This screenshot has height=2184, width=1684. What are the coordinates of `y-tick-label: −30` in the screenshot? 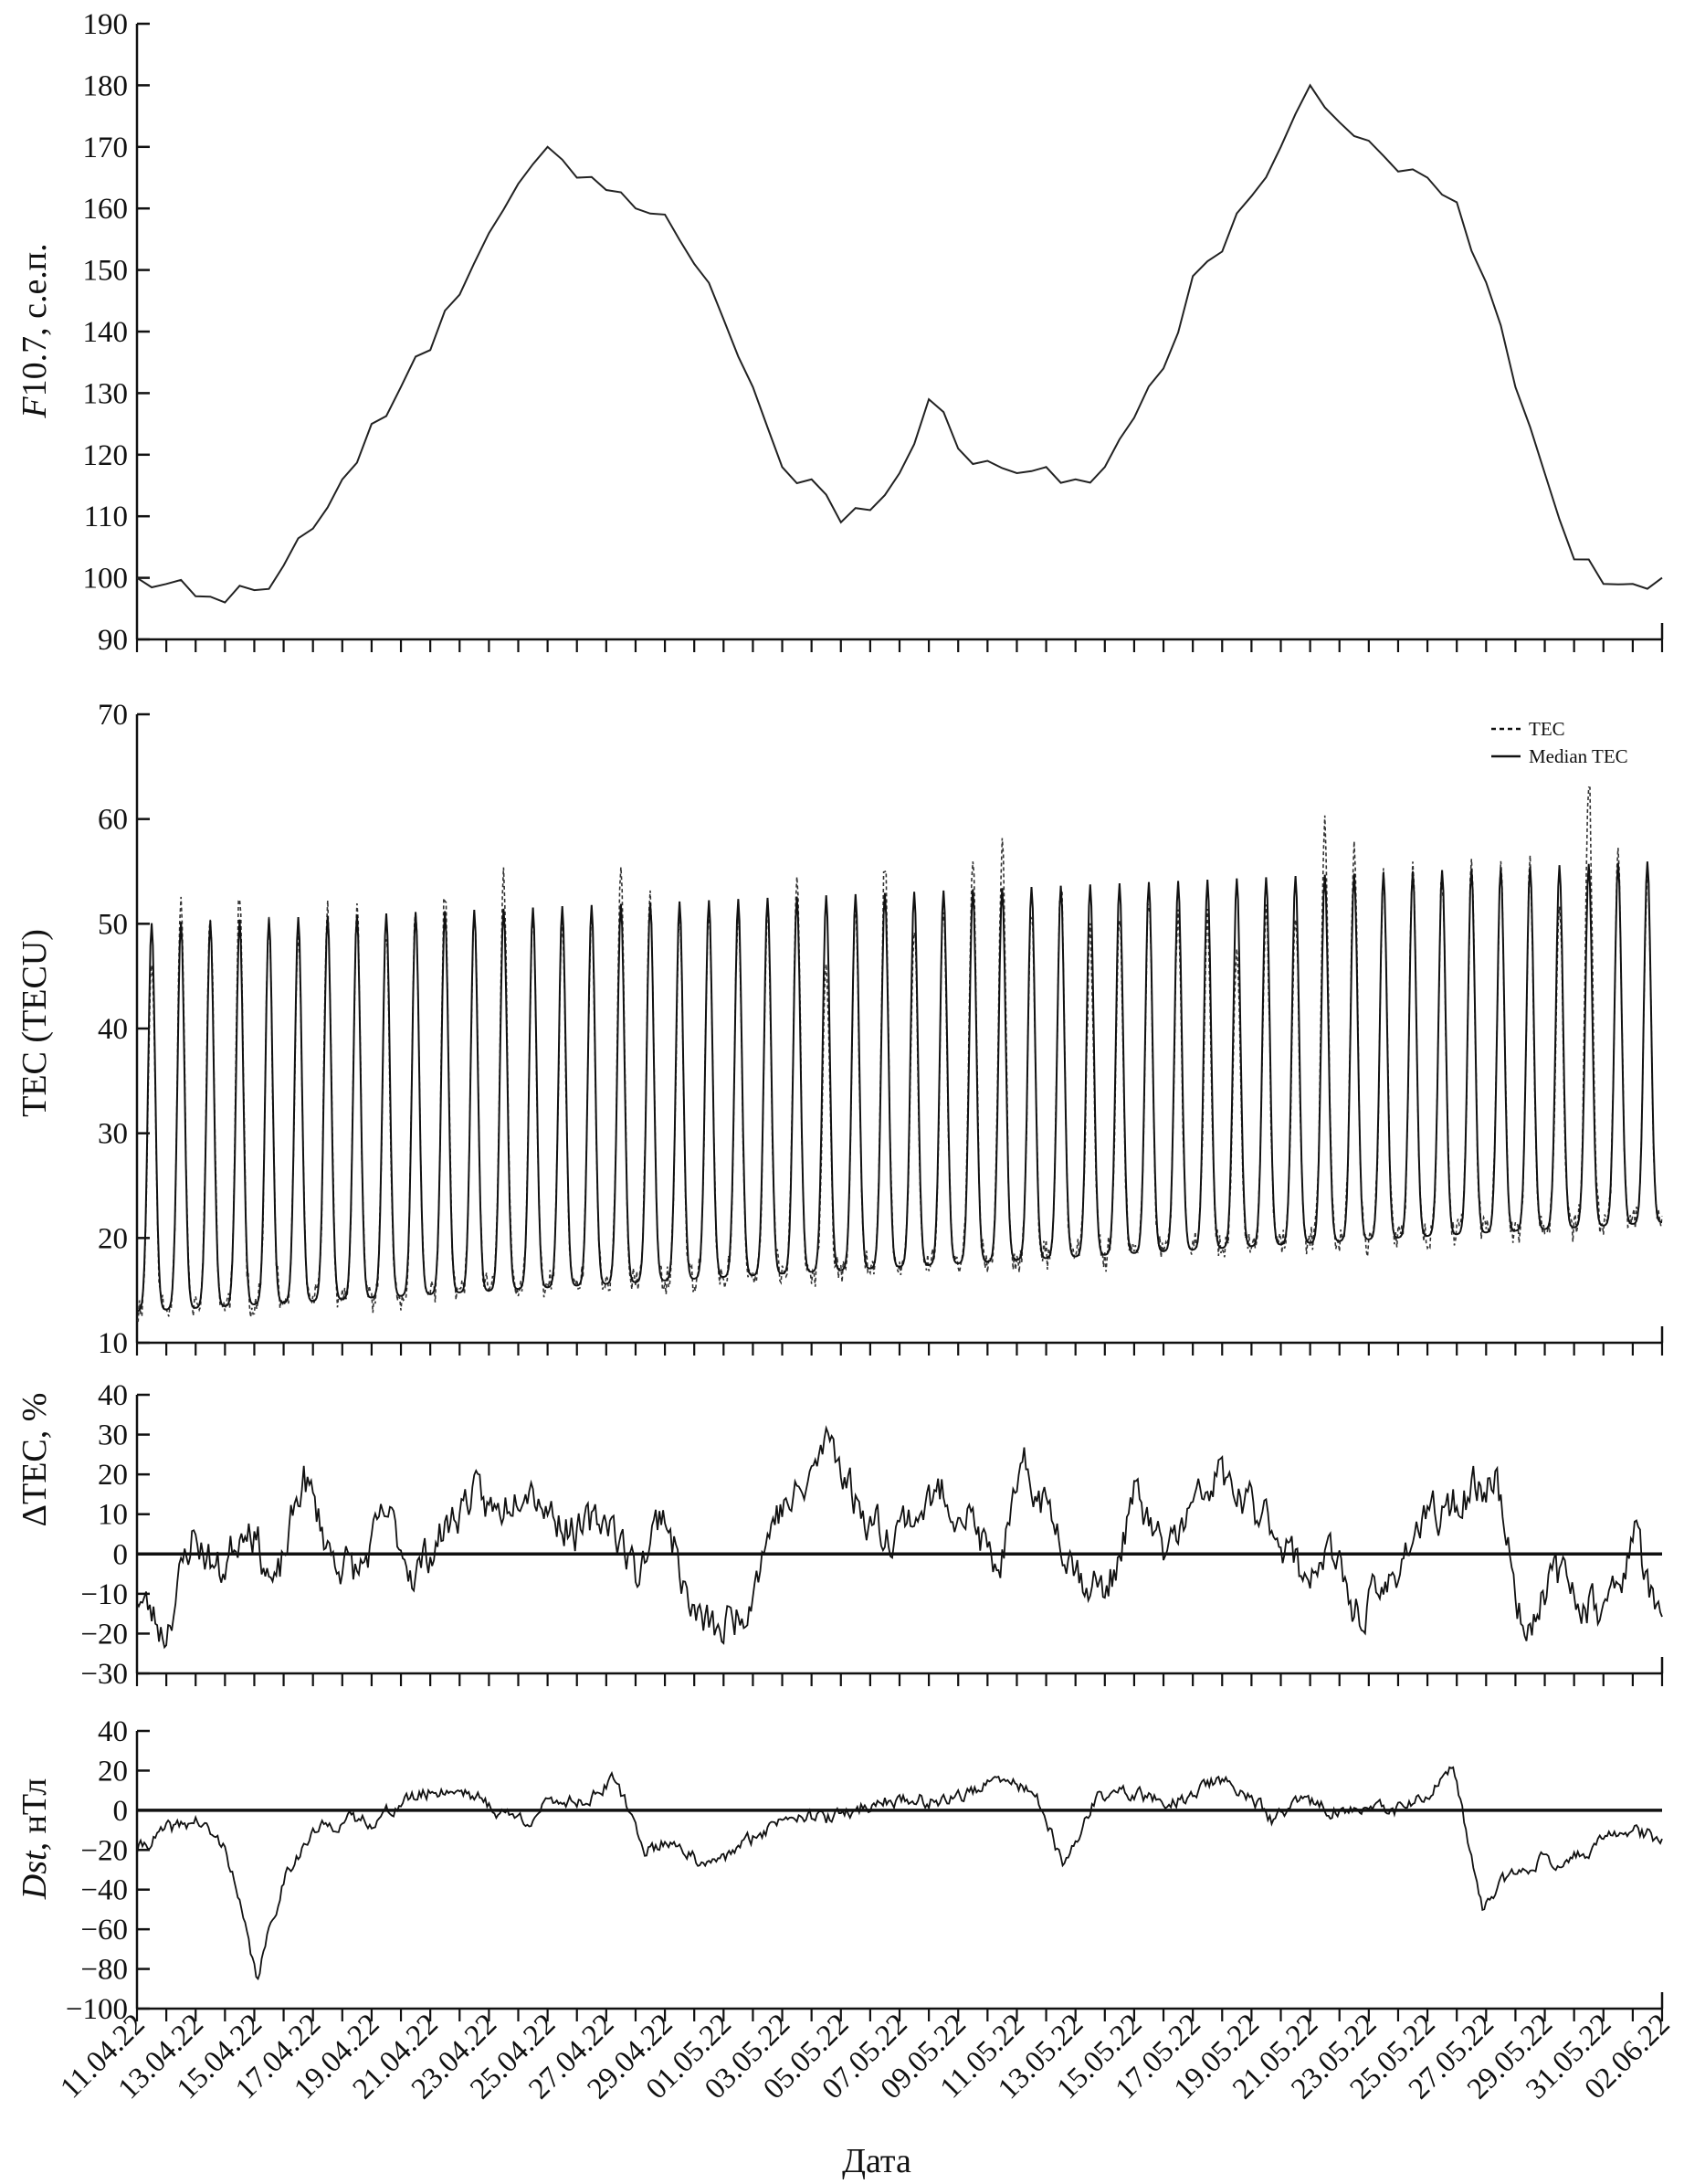 It's located at (104, 1675).